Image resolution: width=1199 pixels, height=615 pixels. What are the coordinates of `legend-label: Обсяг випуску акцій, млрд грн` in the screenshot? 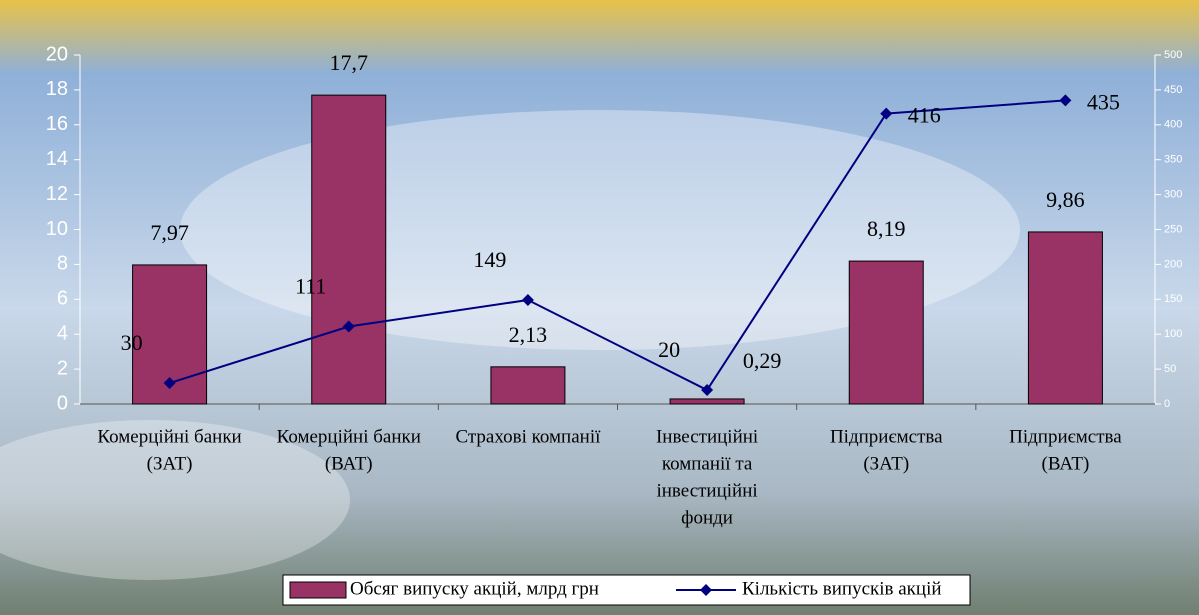 It's located at (474, 588).